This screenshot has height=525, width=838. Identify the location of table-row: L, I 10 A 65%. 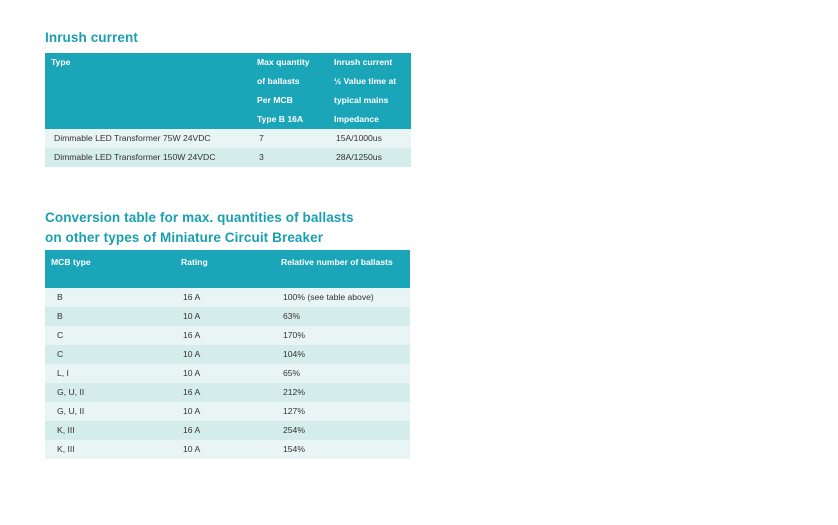
(227, 373).